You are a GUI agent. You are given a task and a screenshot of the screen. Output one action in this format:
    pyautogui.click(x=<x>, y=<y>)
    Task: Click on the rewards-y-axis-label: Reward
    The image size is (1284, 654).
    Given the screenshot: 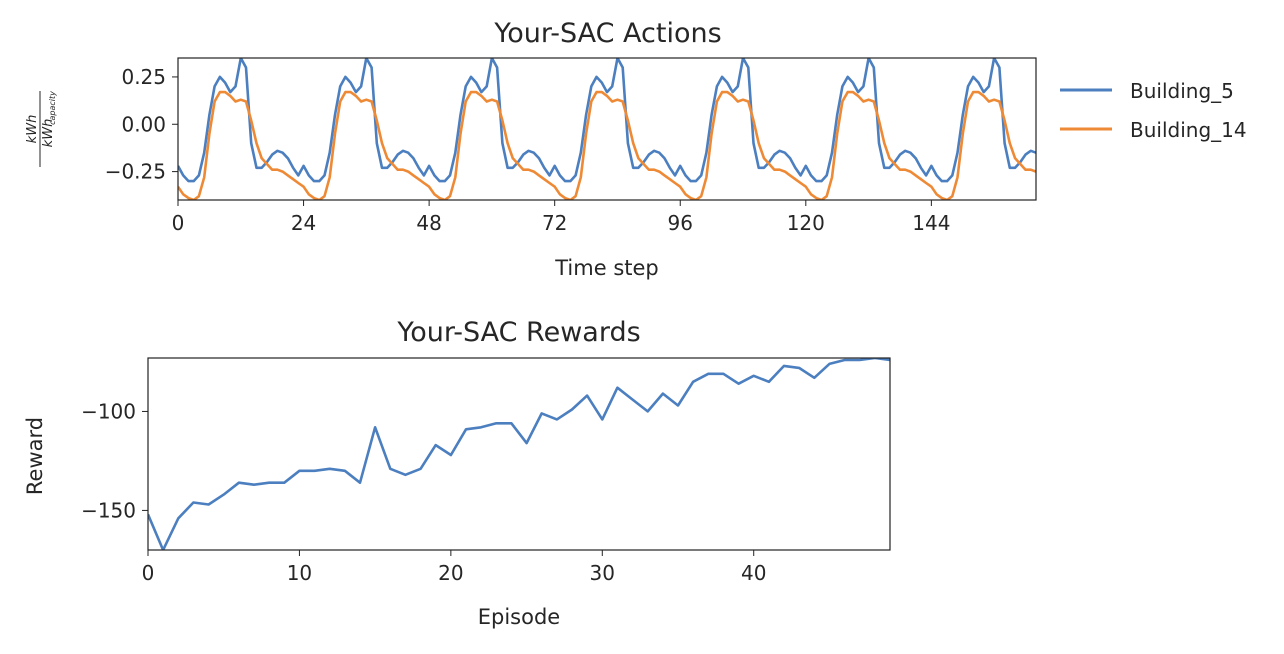 What is the action you would take?
    pyautogui.click(x=35, y=456)
    